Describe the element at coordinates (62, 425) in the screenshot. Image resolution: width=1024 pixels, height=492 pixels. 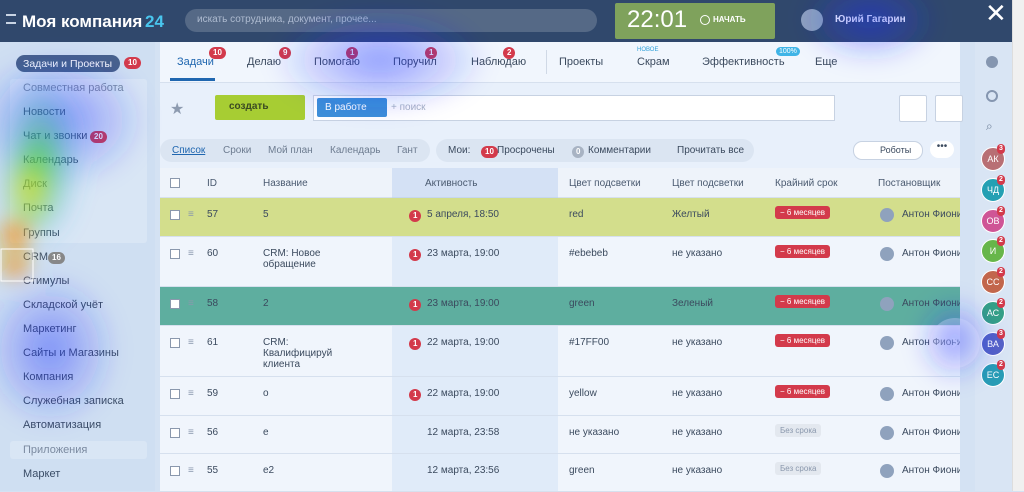
I see `sidebar-item: Автоматизация` at that location.